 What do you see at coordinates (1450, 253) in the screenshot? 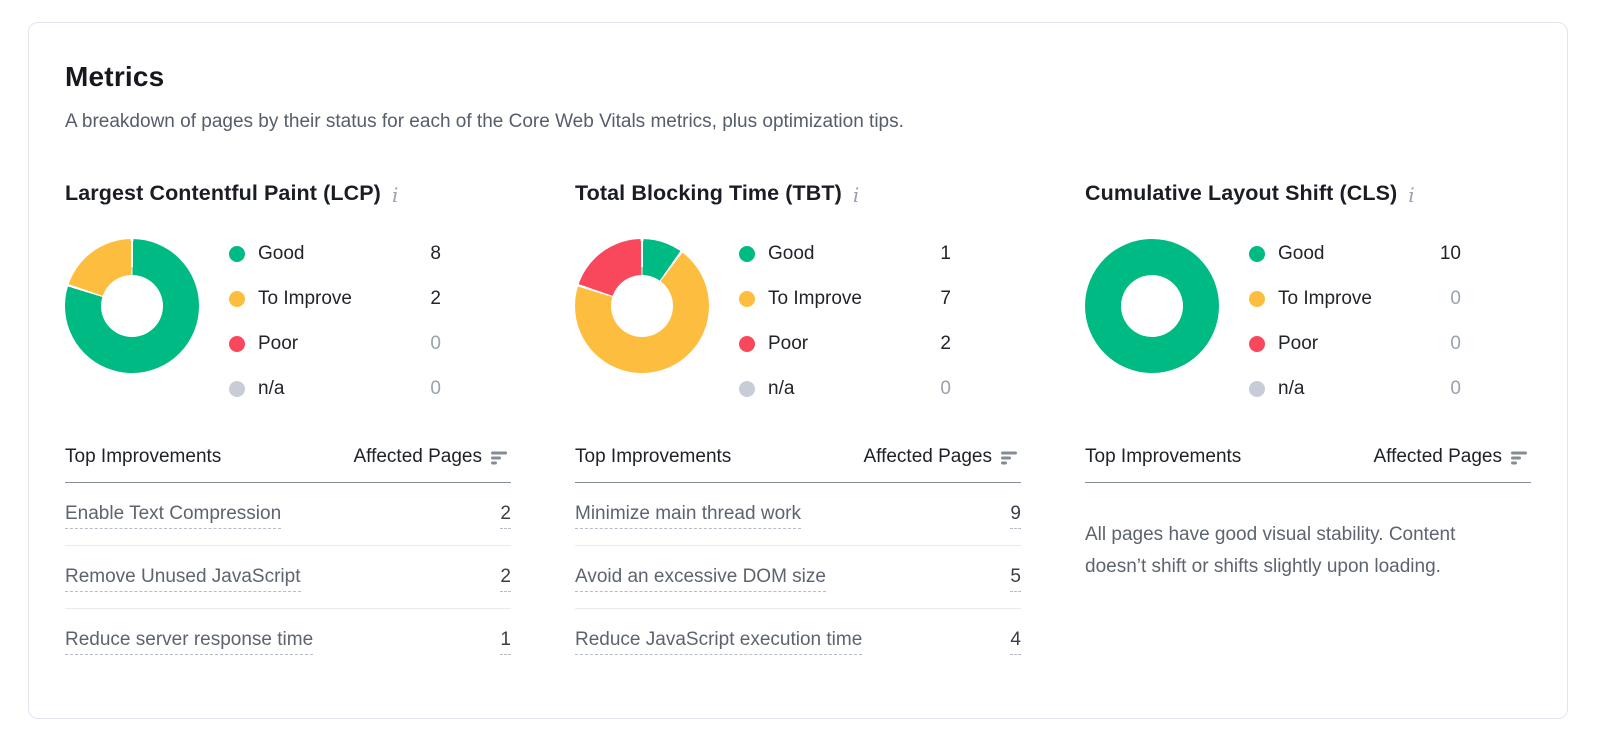
I see `legend-value: 10` at bounding box center [1450, 253].